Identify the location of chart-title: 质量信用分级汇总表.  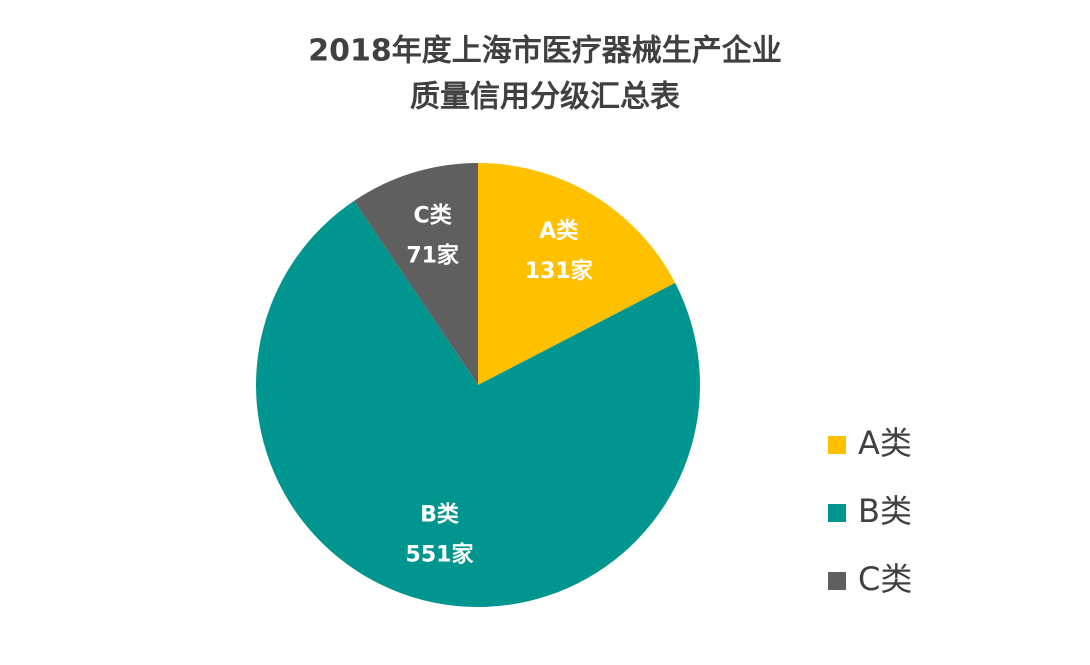
(545, 97).